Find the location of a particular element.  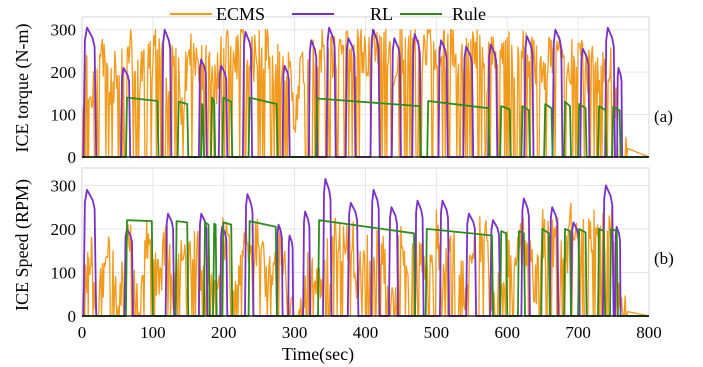

panel-b-x-ticks: 0 100 200 300 400 500 600 700 800 is located at coordinates (370, 332).